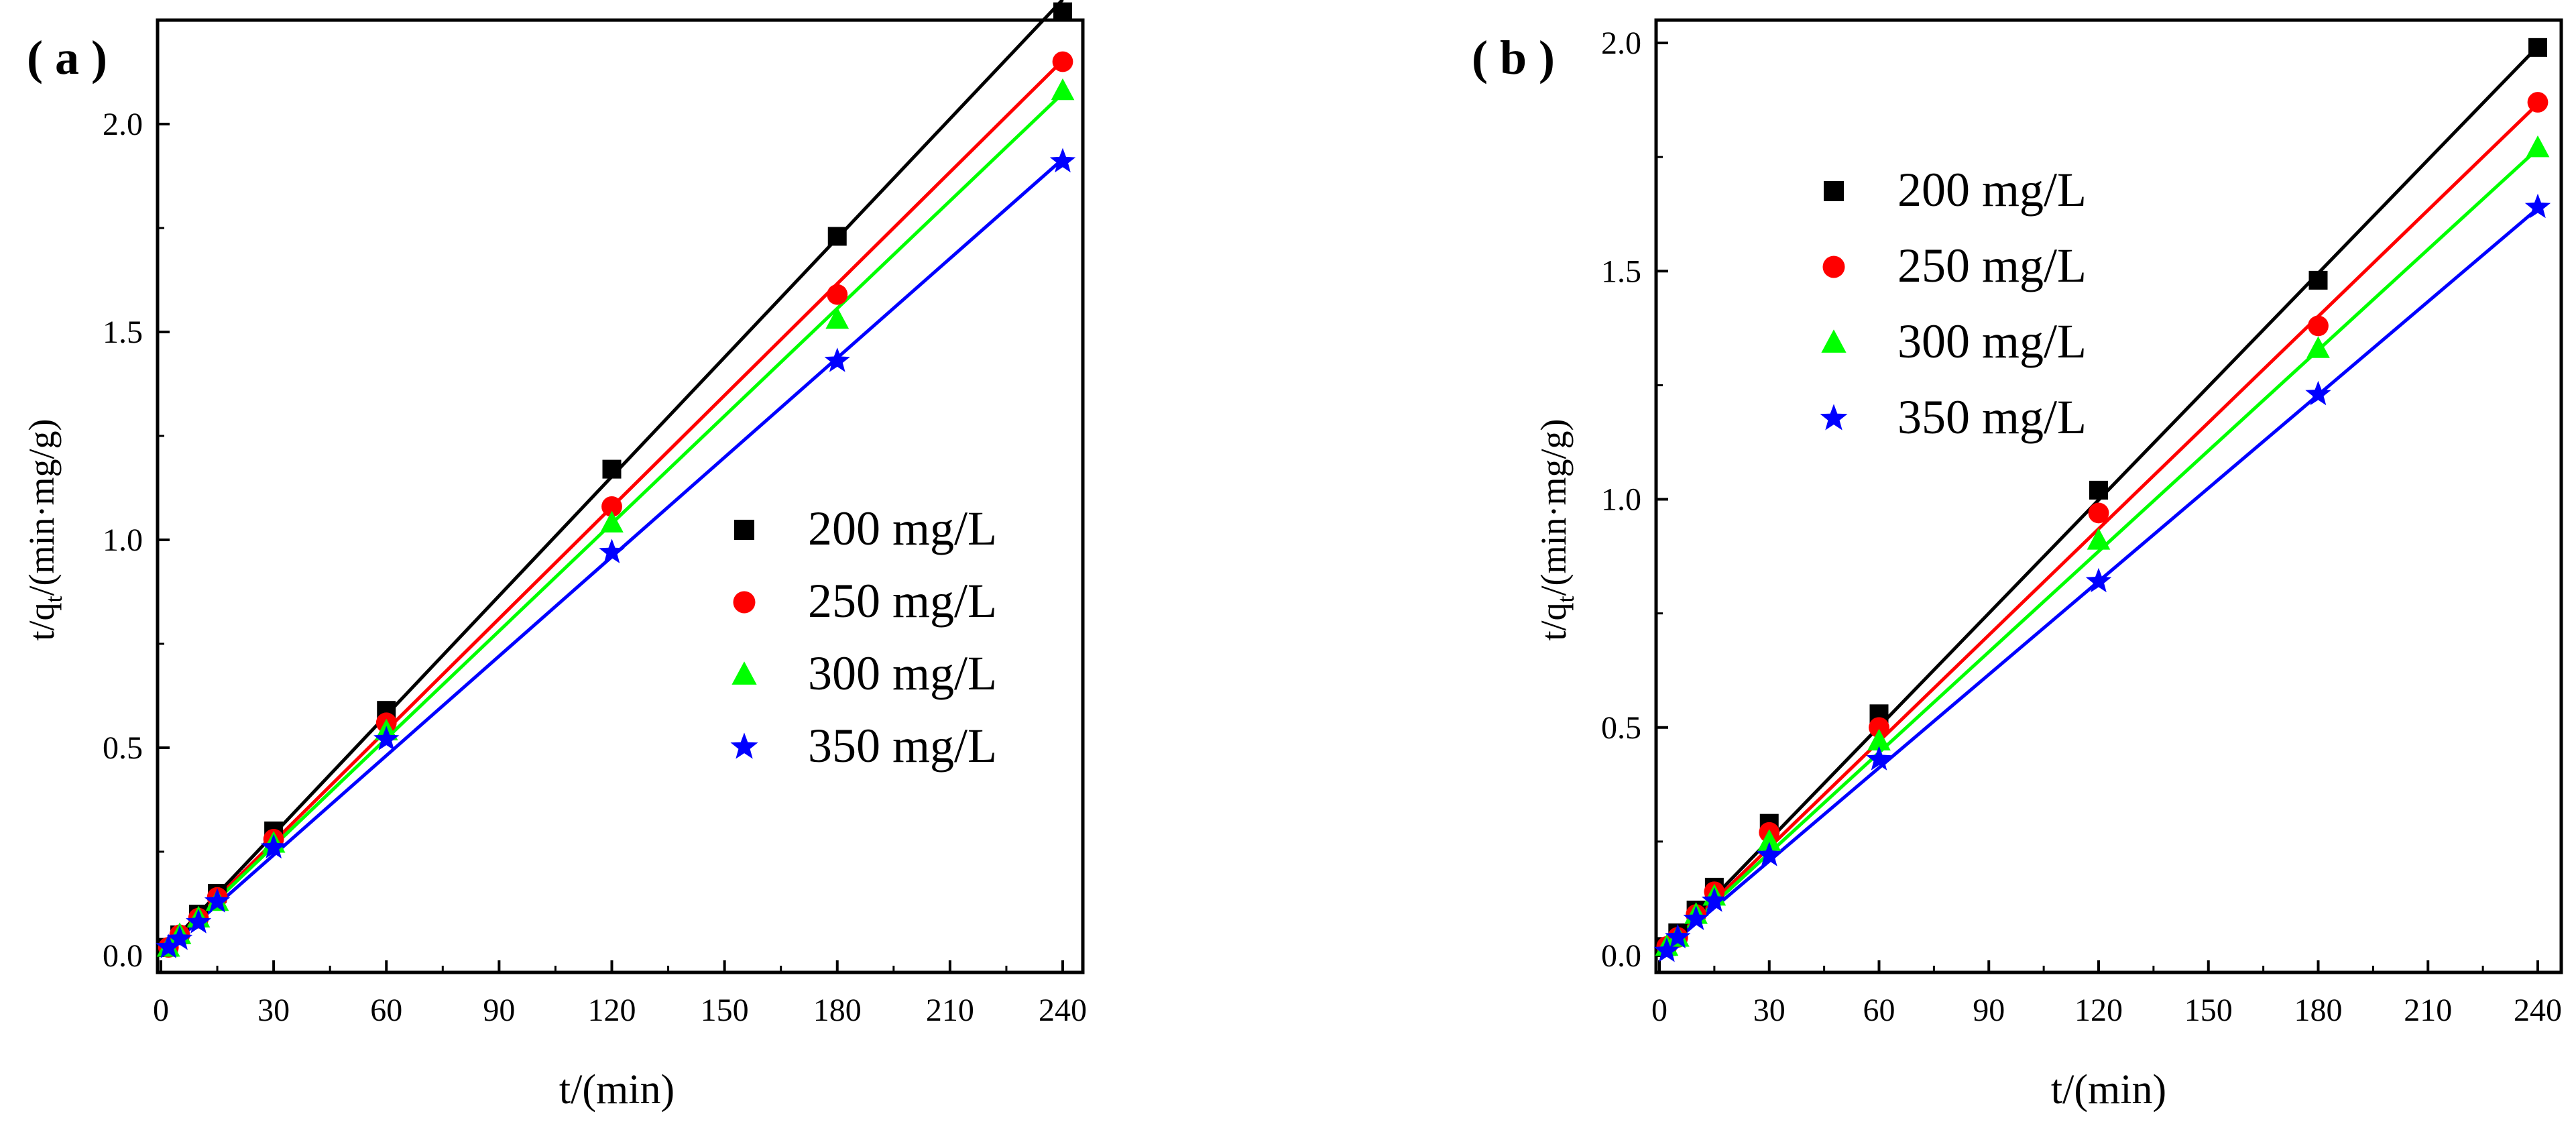 Image resolution: width=2576 pixels, height=1128 pixels. What do you see at coordinates (67, 57) in the screenshot?
I see `panel-label: ( a )` at bounding box center [67, 57].